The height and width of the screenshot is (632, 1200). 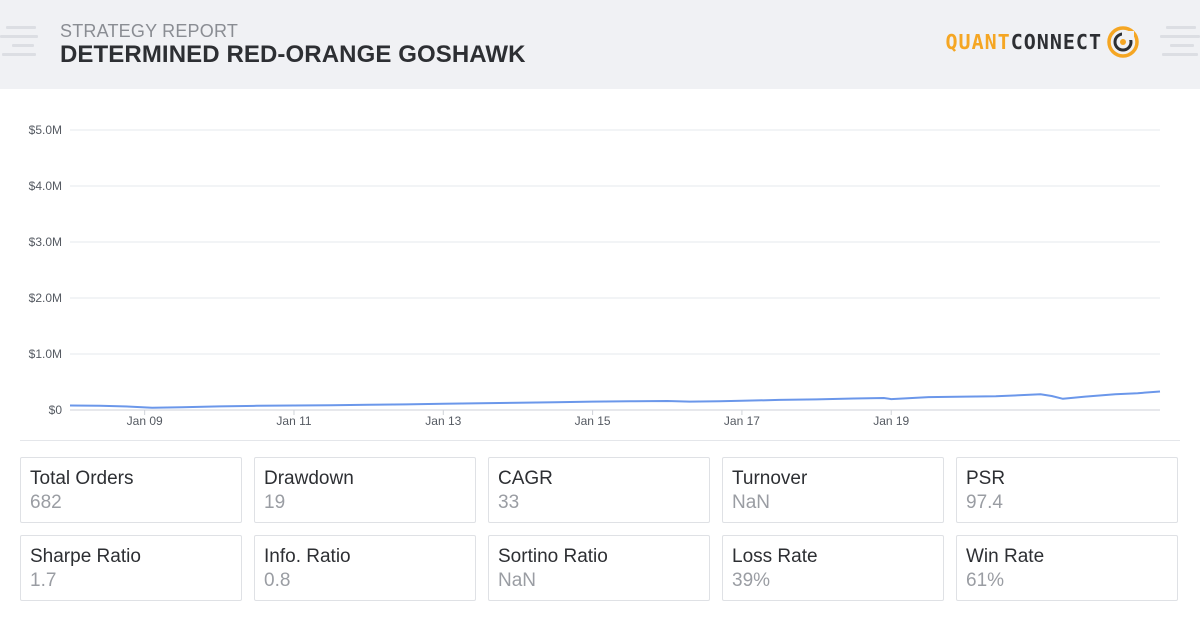 I want to click on header-decoration-right, so click(x=1180, y=44).